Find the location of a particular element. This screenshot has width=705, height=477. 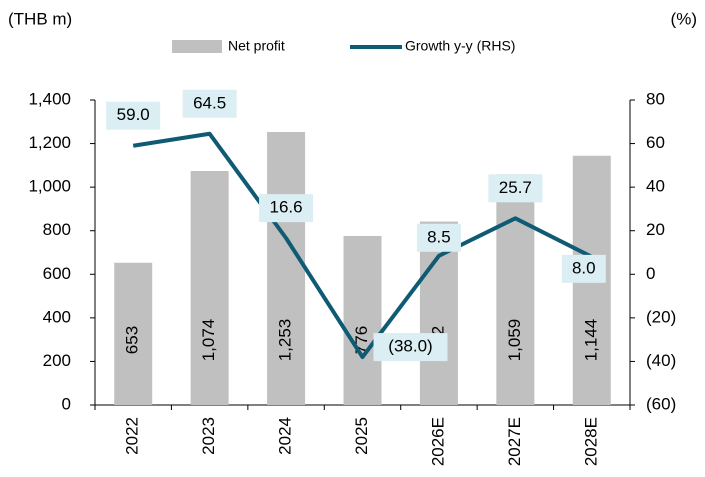

y2-tick-label: 20 is located at coordinates (655, 229).